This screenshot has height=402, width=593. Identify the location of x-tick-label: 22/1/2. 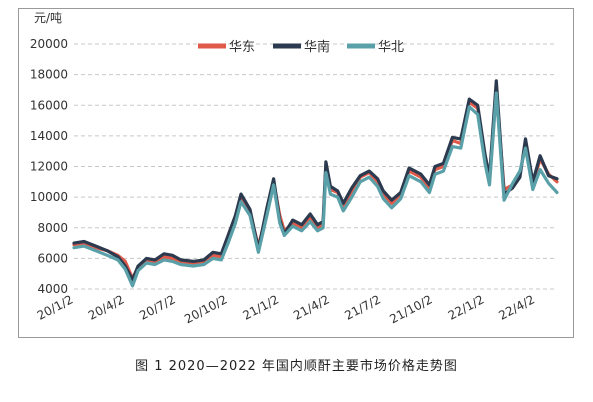
(466, 307).